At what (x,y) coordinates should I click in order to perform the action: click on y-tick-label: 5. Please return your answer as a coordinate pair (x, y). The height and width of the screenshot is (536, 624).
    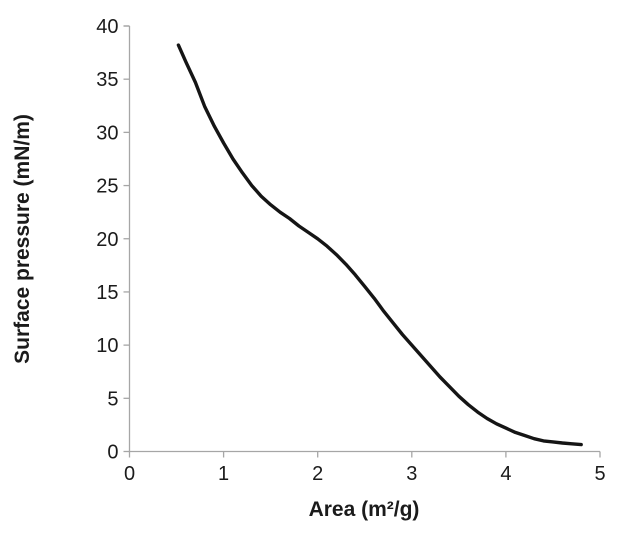
    Looking at the image, I should click on (112, 399).